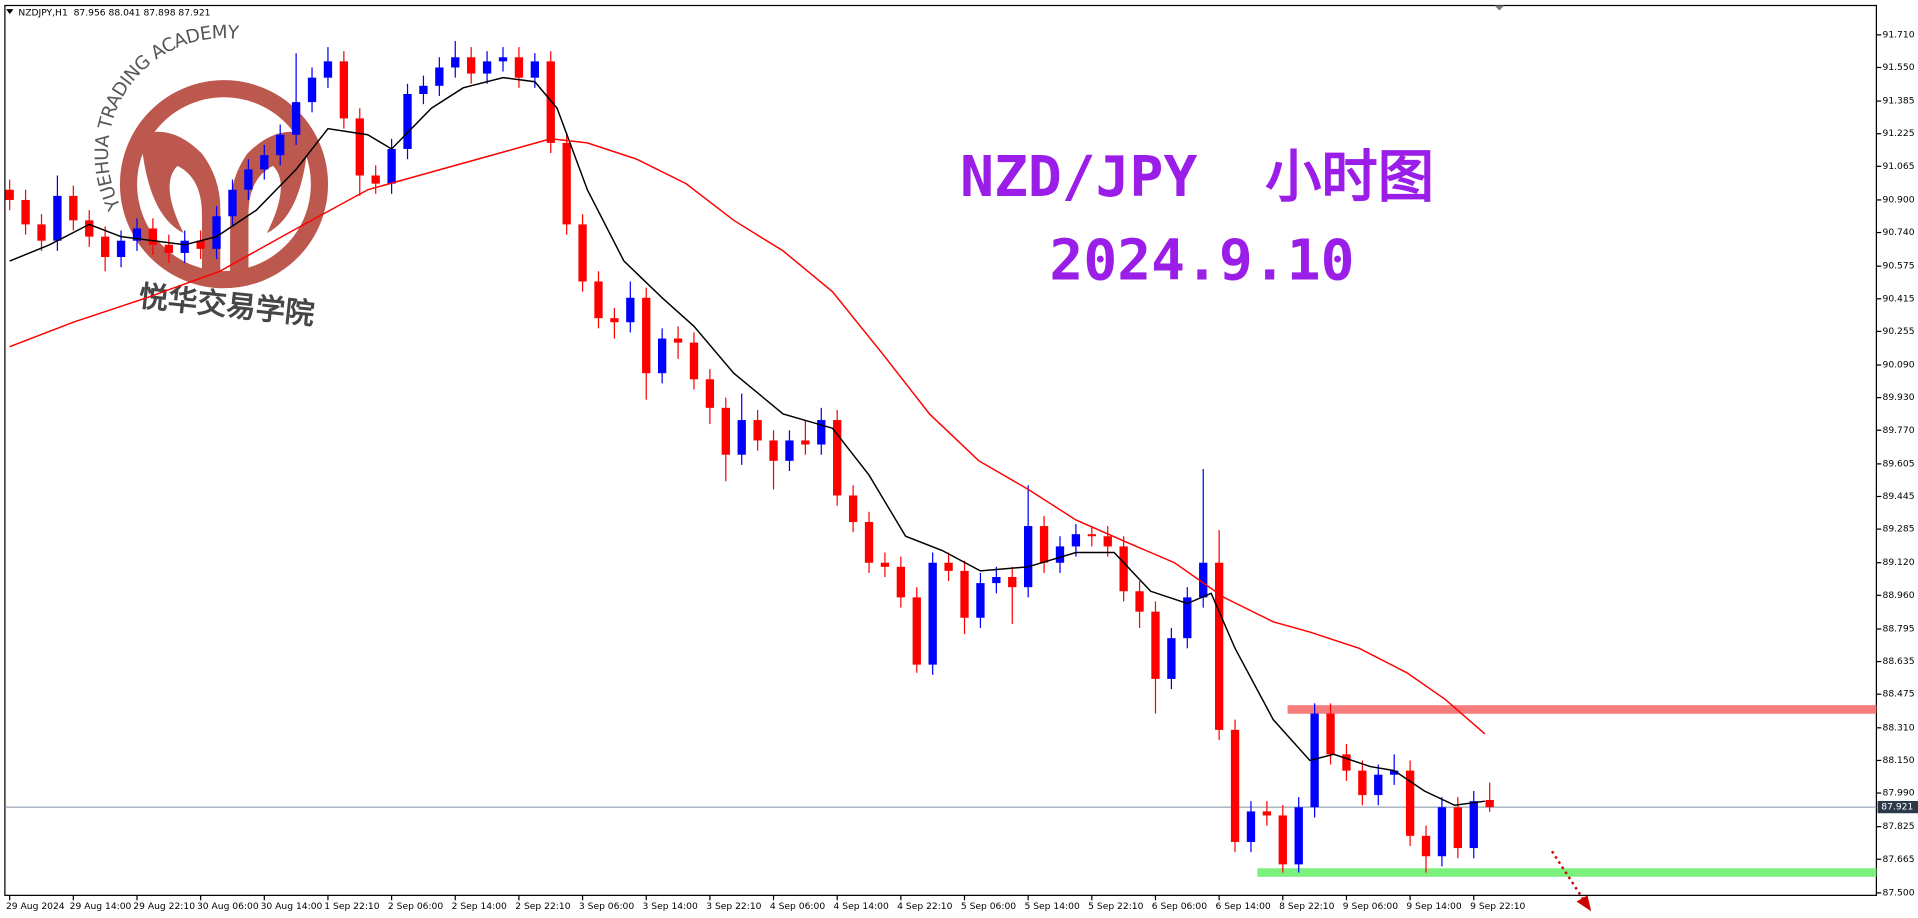 The height and width of the screenshot is (918, 1918). What do you see at coordinates (1899, 595) in the screenshot?
I see `y-tick-label: 88.960` at bounding box center [1899, 595].